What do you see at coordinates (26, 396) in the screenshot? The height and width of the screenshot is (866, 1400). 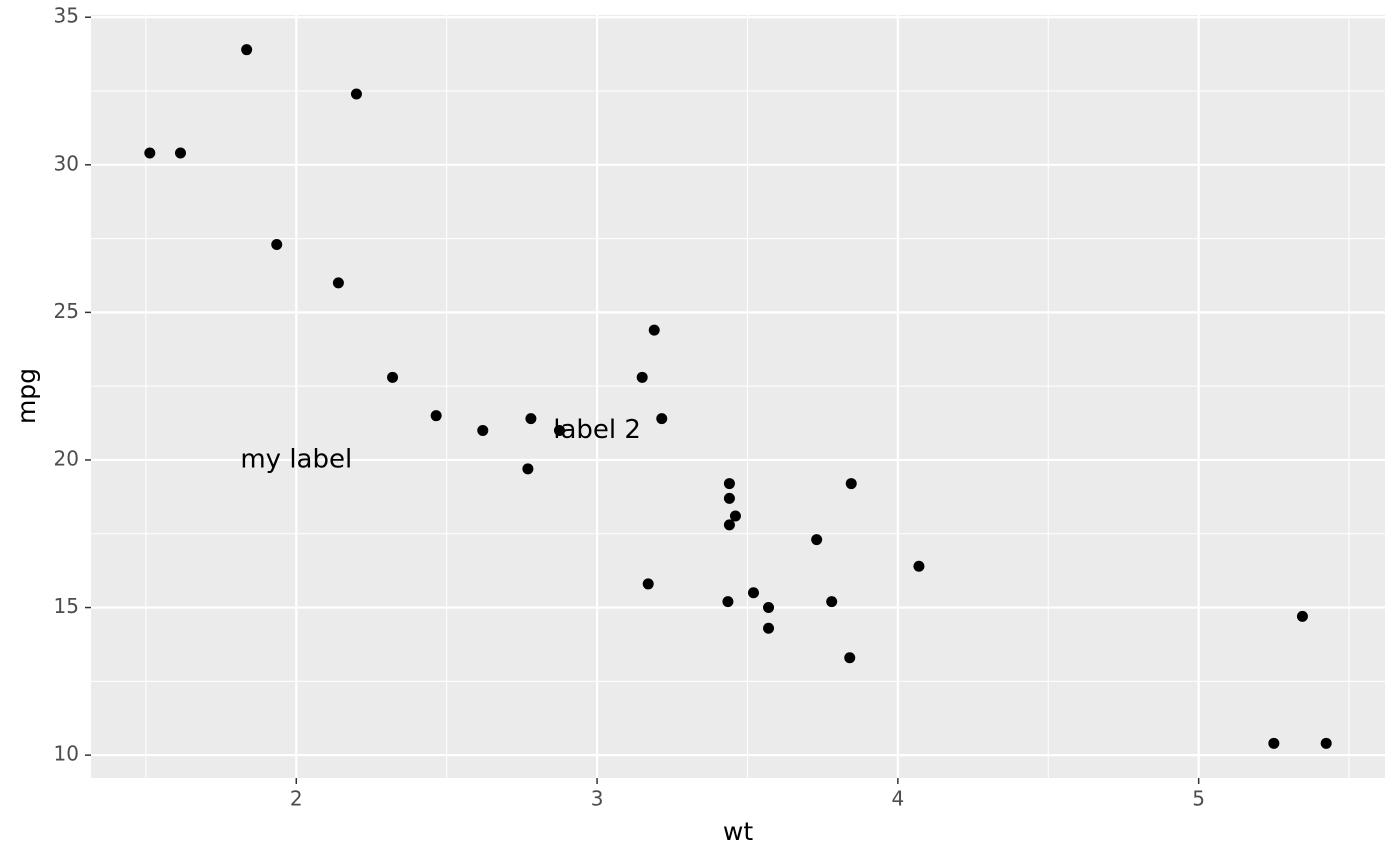 I see `y-axis-title: mpg` at bounding box center [26, 396].